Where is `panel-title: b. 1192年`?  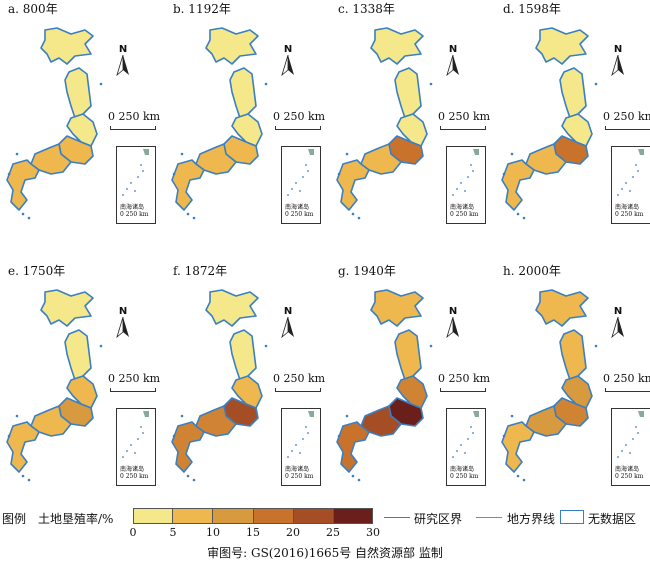 panel-title: b. 1192年 is located at coordinates (202, 9).